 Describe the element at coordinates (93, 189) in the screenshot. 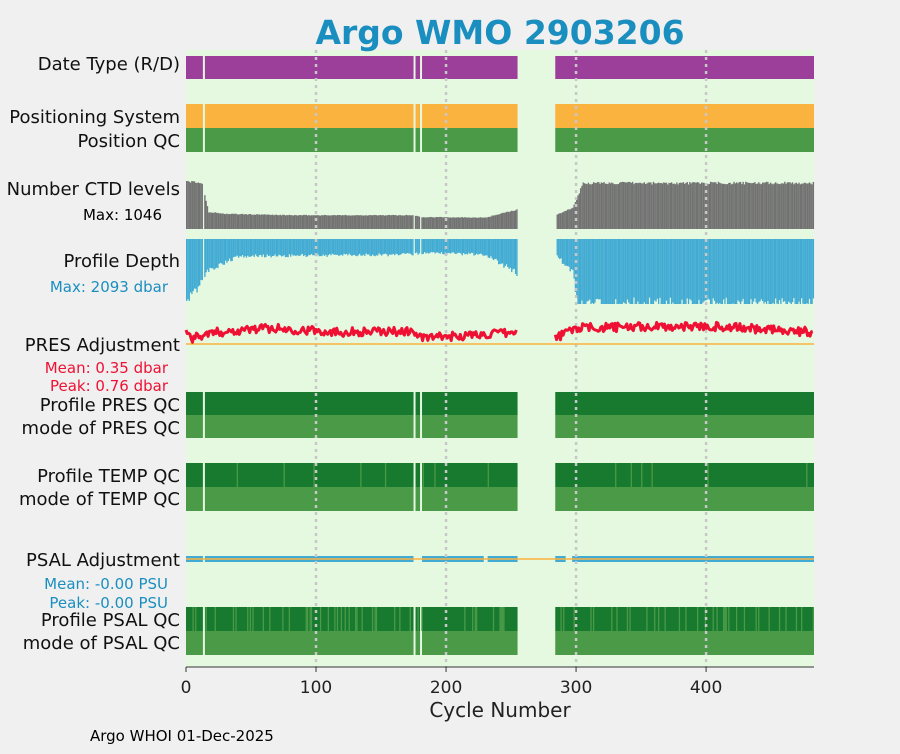

I see `row-label-ctd-levels: Number CTD levels` at that location.